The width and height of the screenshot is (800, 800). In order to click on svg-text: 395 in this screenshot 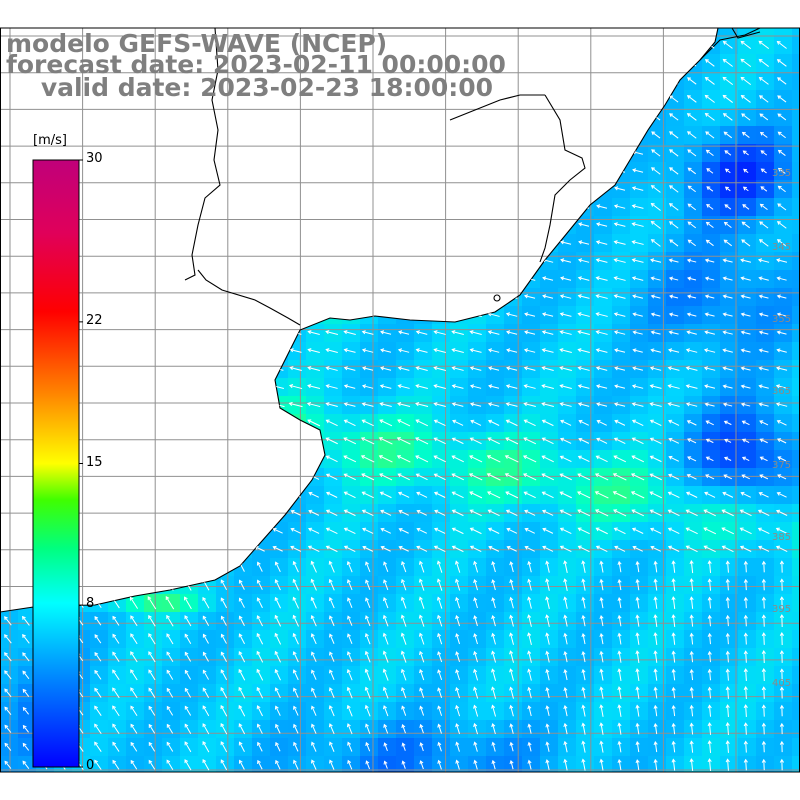, I will do `click(781, 609)`.